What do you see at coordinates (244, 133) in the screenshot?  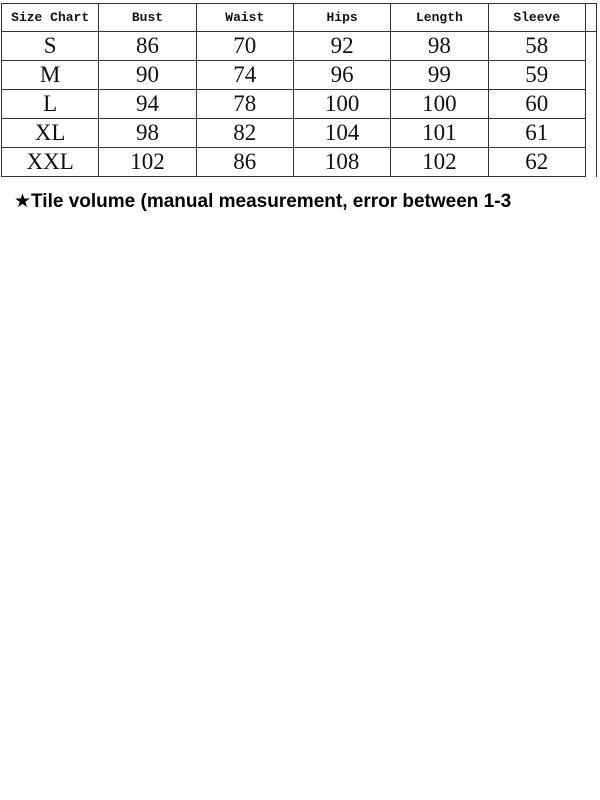 I see `table-cell: 82` at bounding box center [244, 133].